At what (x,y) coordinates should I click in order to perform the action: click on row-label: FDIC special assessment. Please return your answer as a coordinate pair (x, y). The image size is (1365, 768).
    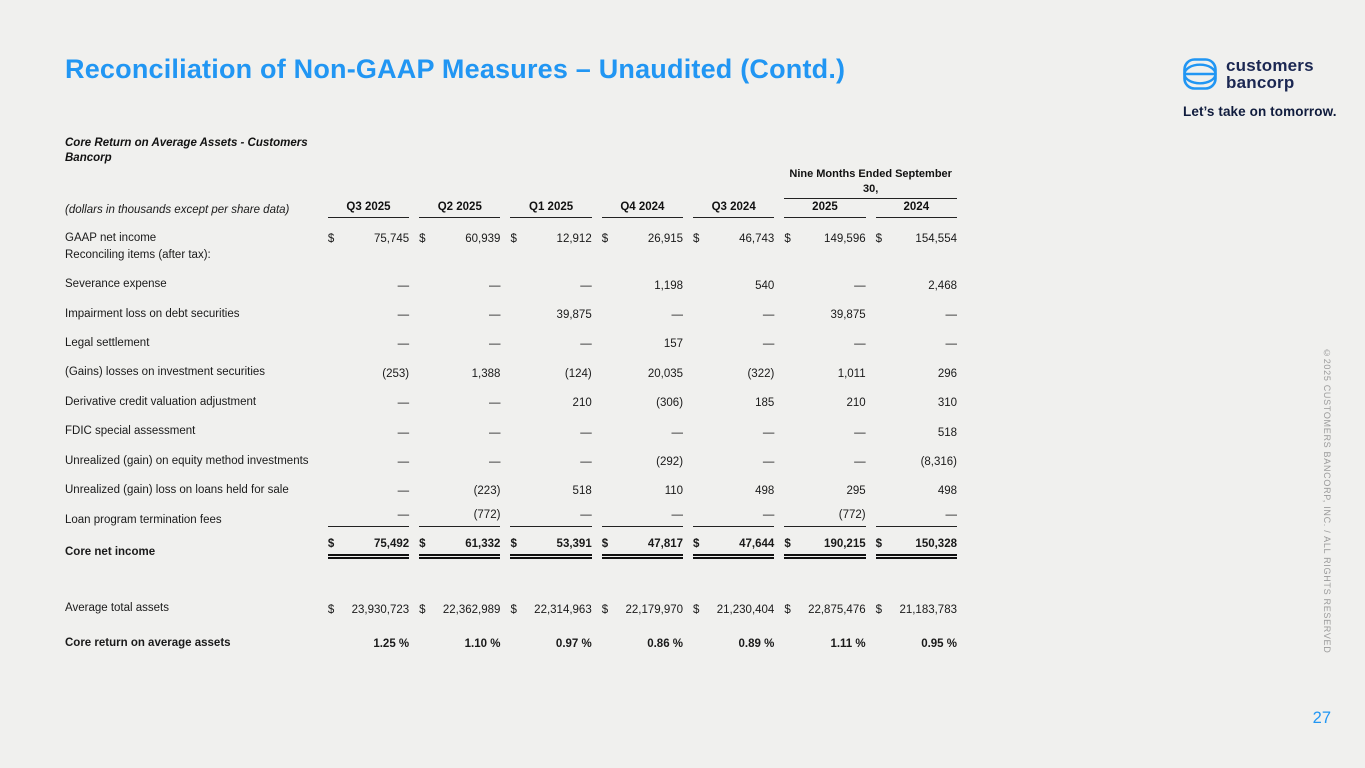
    Looking at the image, I should click on (130, 431).